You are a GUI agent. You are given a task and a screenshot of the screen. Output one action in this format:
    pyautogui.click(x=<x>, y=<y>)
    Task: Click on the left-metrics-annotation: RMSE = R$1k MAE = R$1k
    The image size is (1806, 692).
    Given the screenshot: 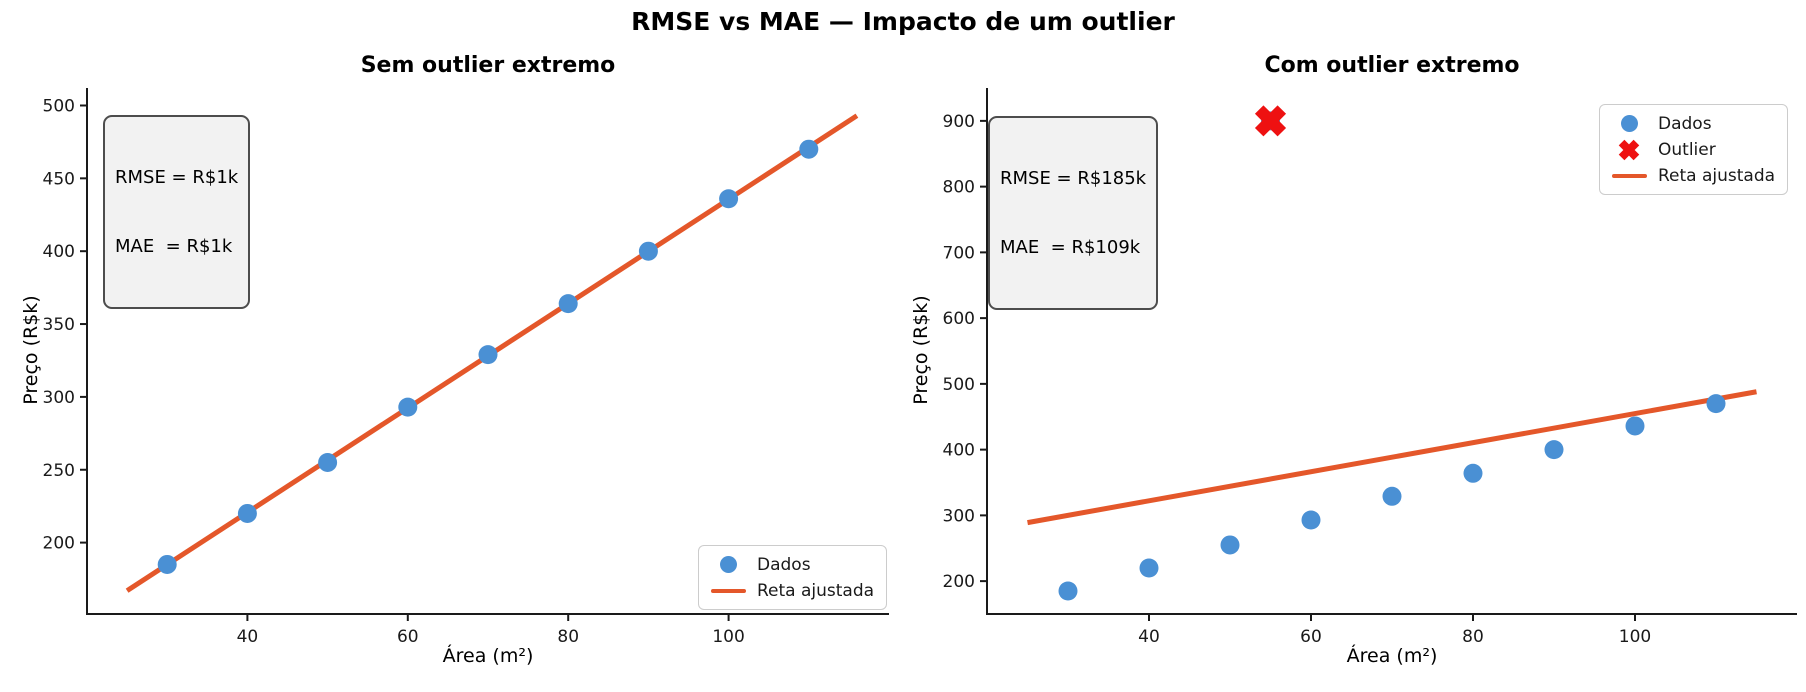 What is the action you would take?
    pyautogui.click(x=177, y=212)
    